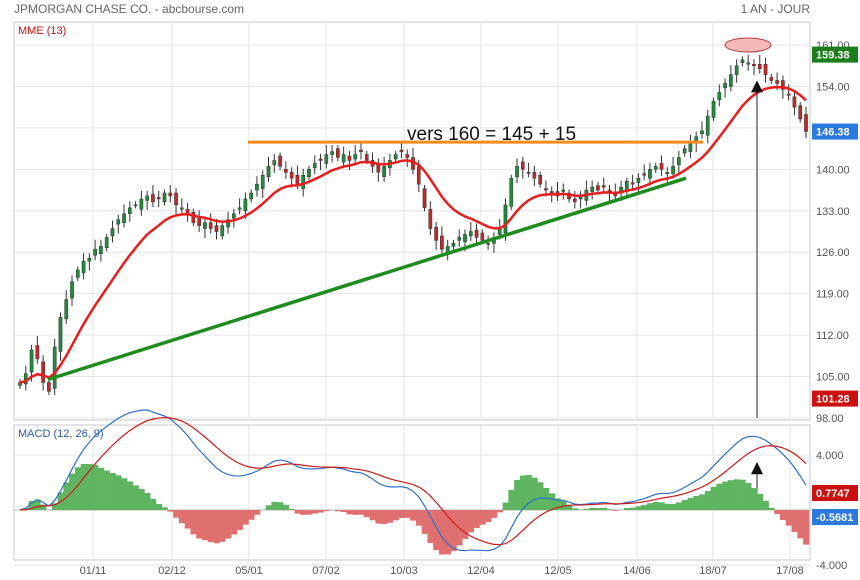 Image resolution: width=860 pixels, height=580 pixels. What do you see at coordinates (831, 566) in the screenshot?
I see `macd-tick-label: -4.000` at bounding box center [831, 566].